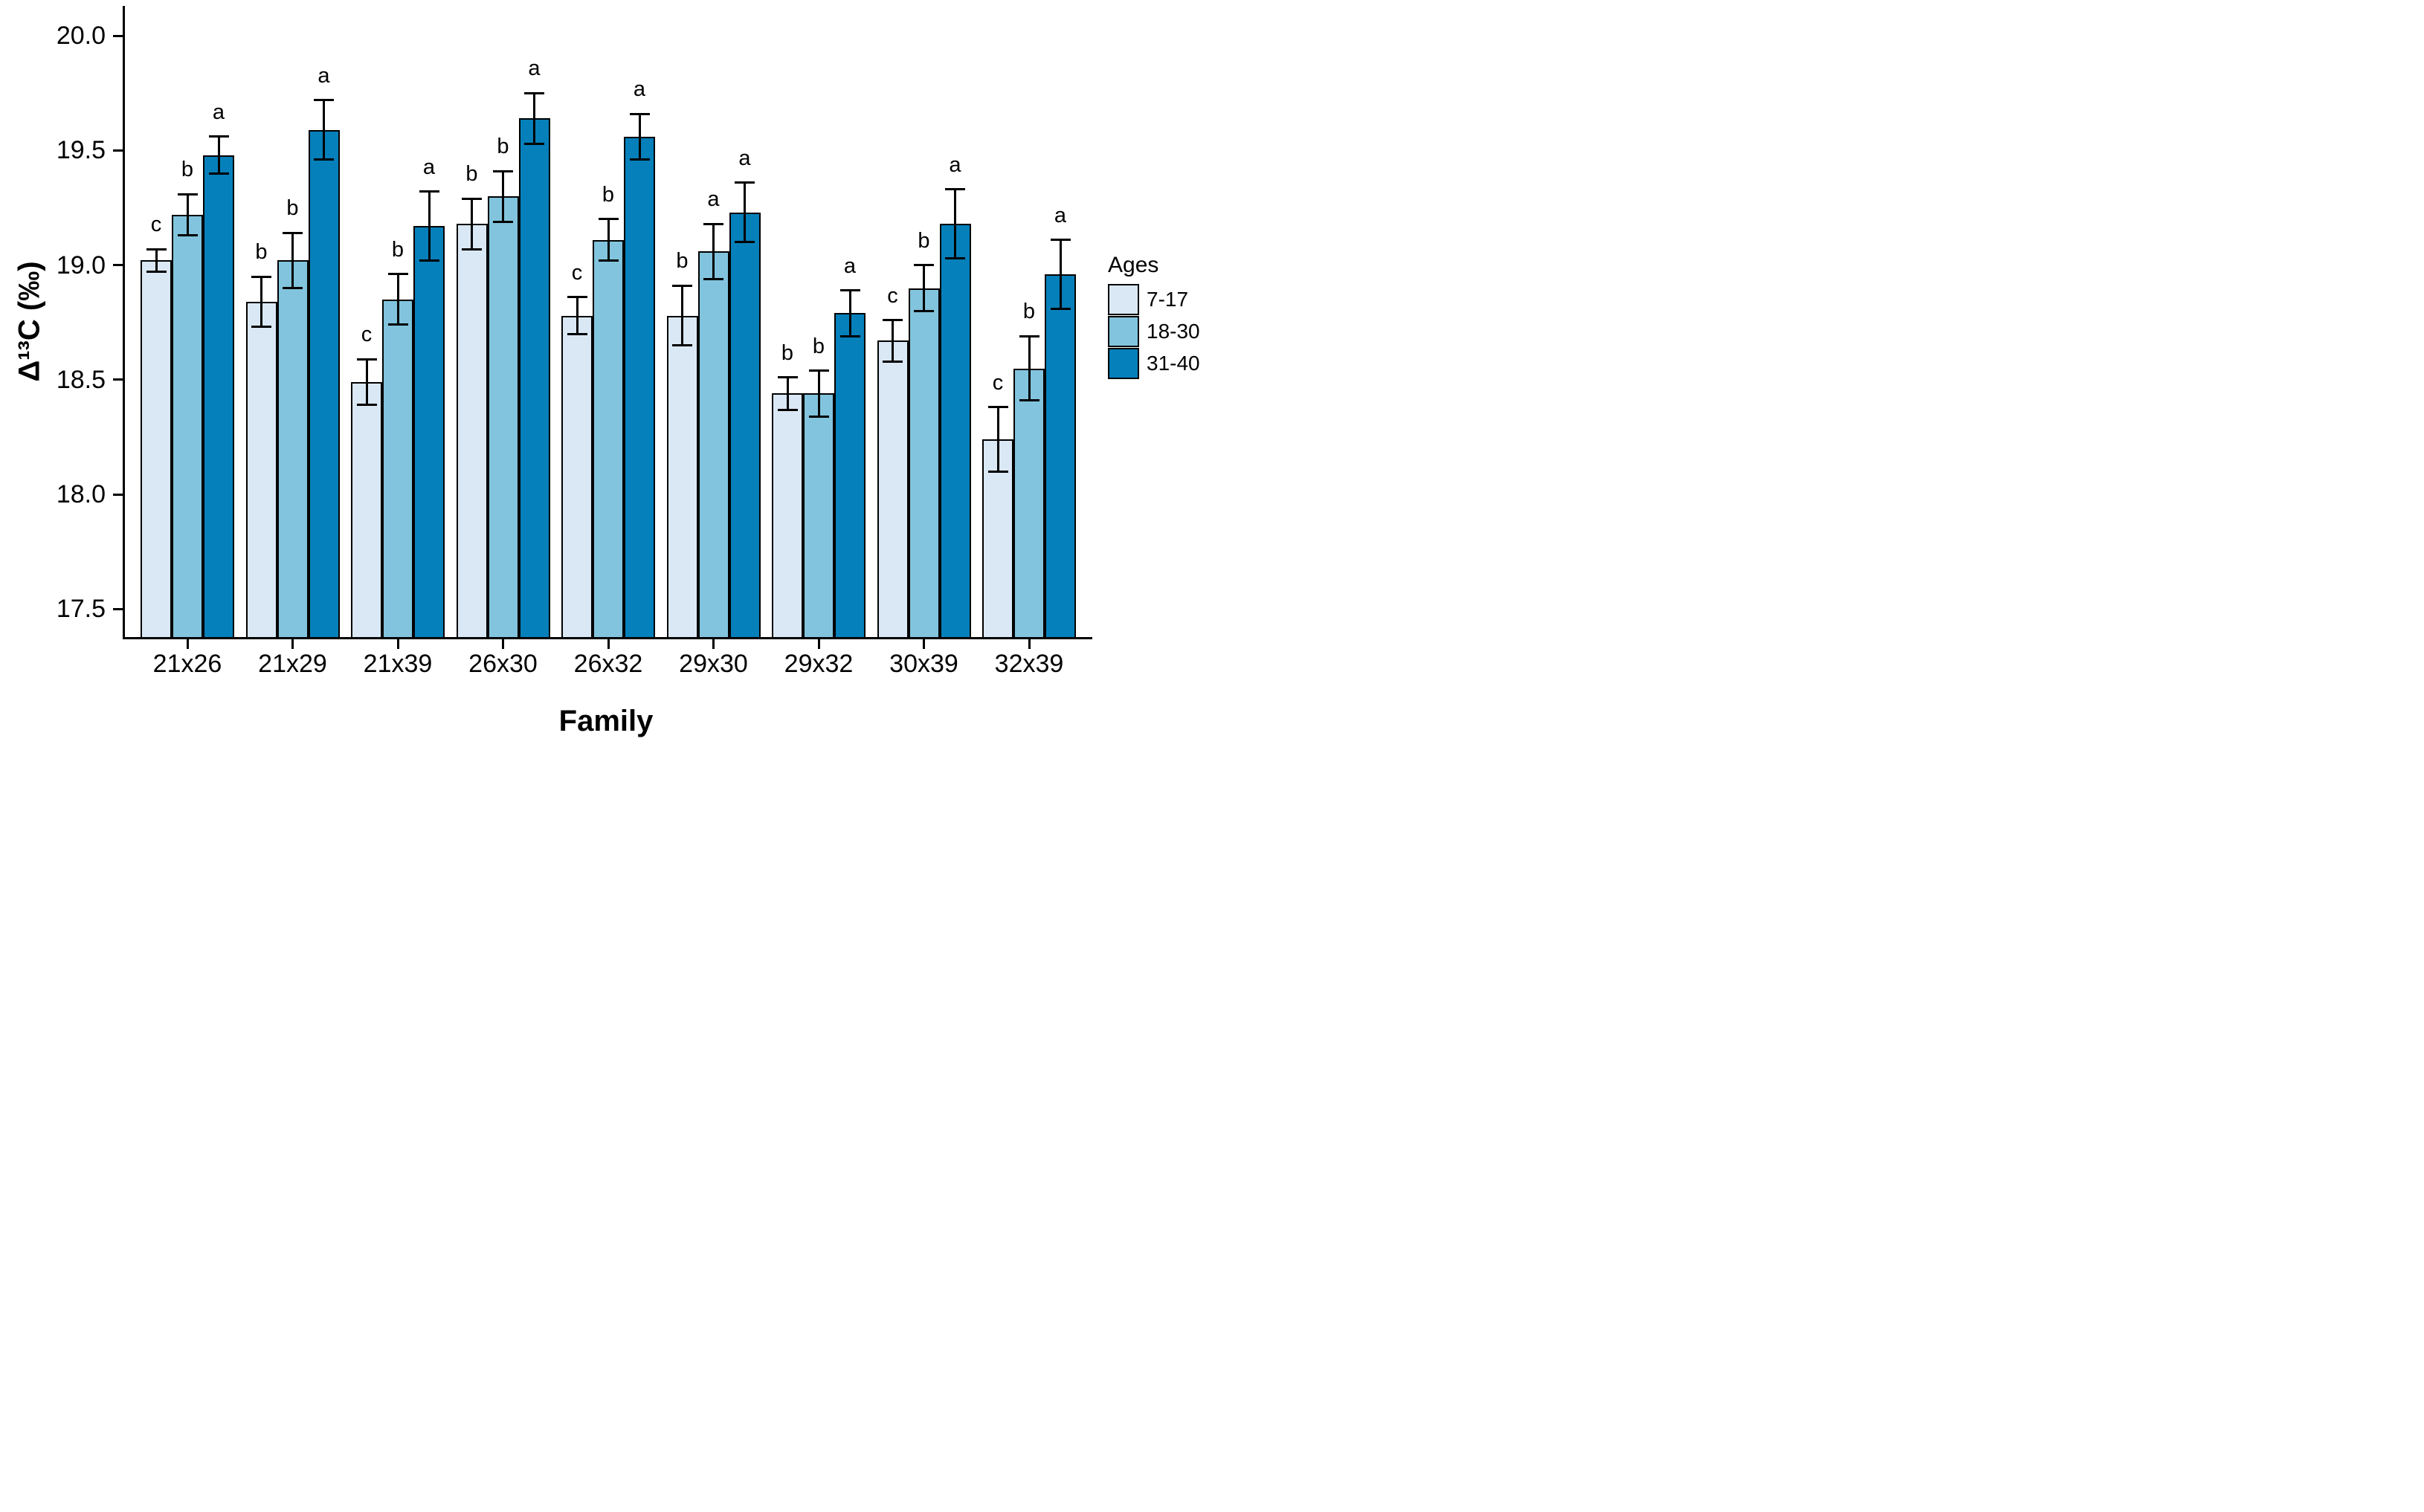 This screenshot has width=2424, height=1512. Describe the element at coordinates (713, 445) in the screenshot. I see `bar-18-30-29x30` at that location.